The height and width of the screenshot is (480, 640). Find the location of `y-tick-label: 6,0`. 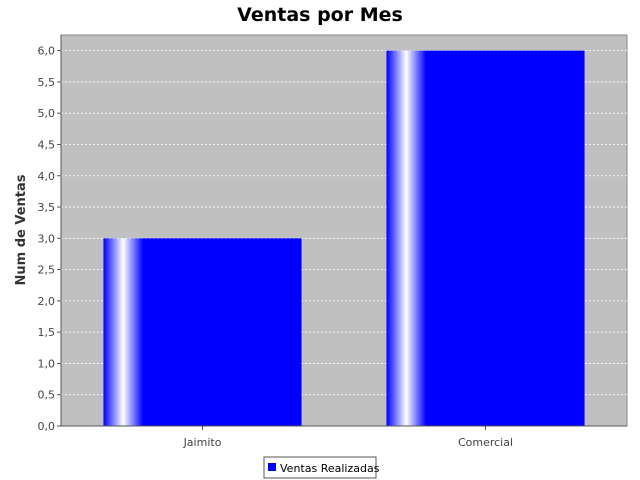

y-tick-label: 6,0 is located at coordinates (47, 51).